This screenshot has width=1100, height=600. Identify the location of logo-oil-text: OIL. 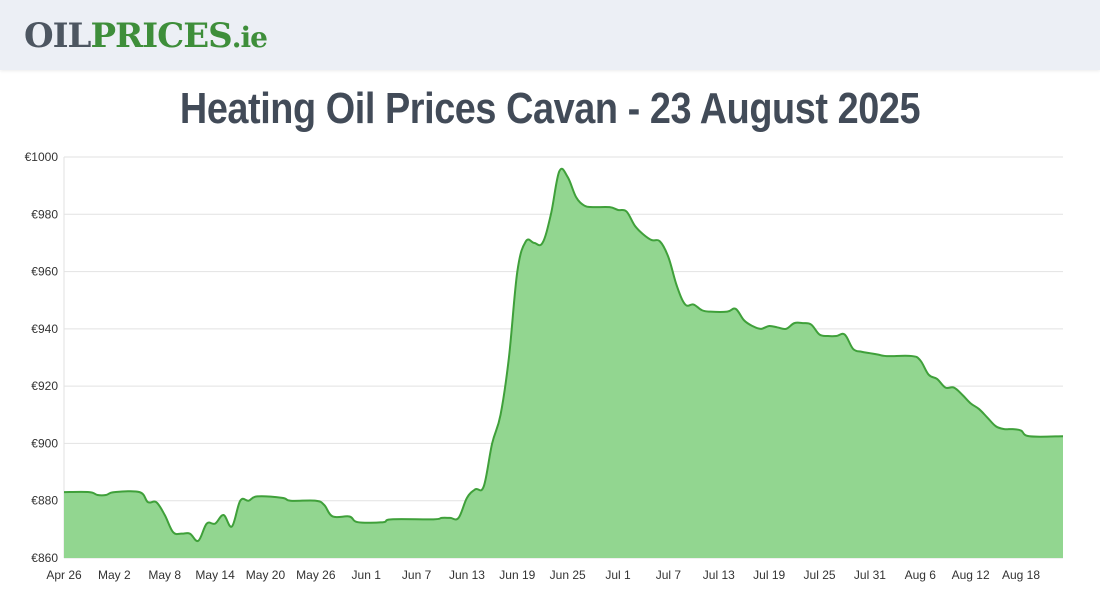
(57, 36).